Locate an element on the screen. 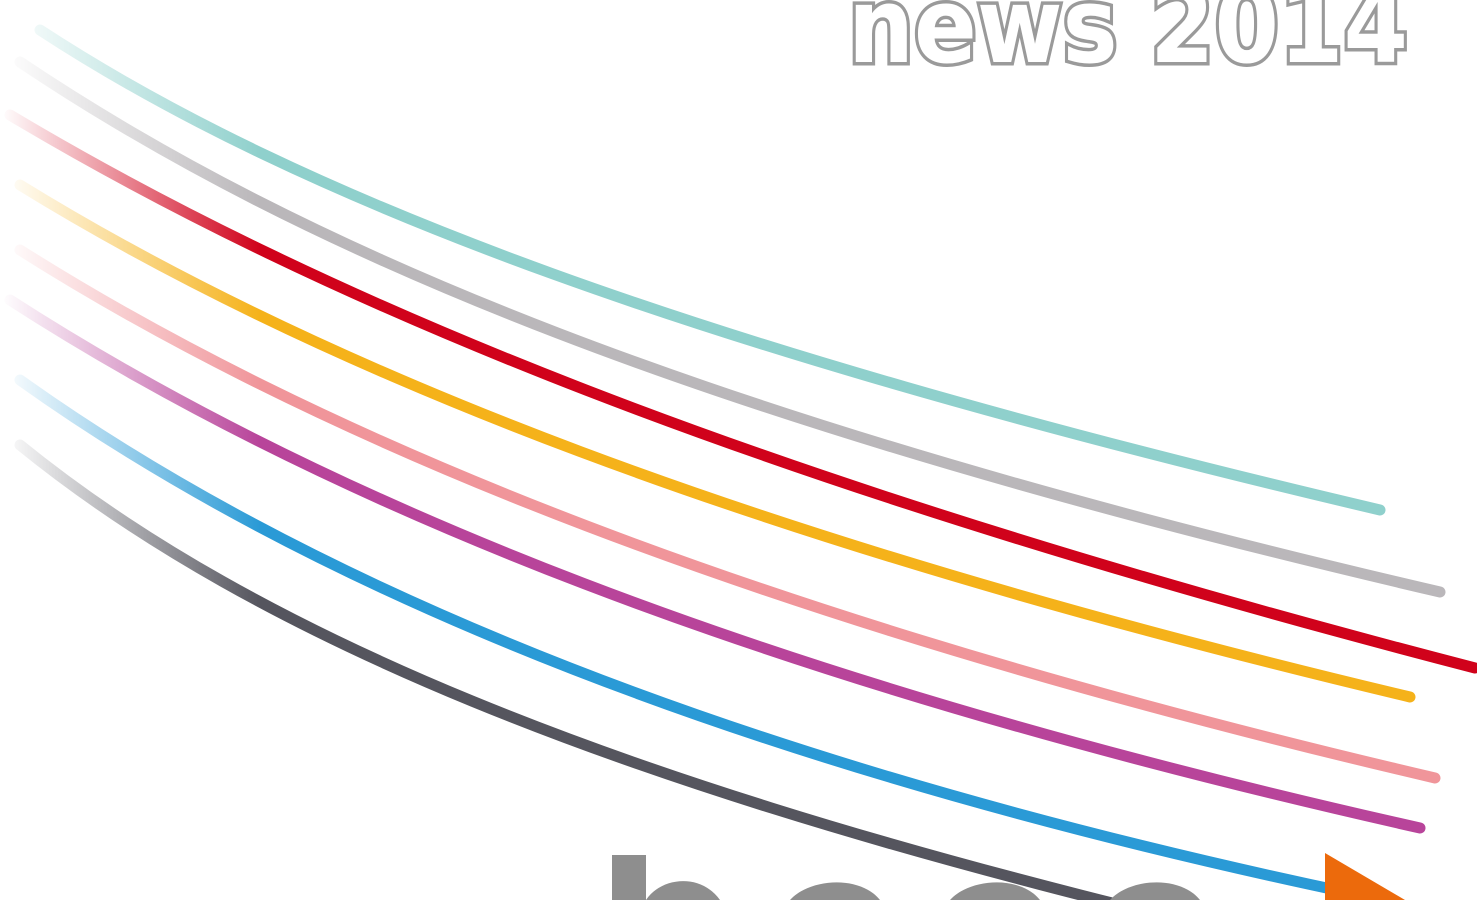  letter-stem is located at coordinates (629, 877).